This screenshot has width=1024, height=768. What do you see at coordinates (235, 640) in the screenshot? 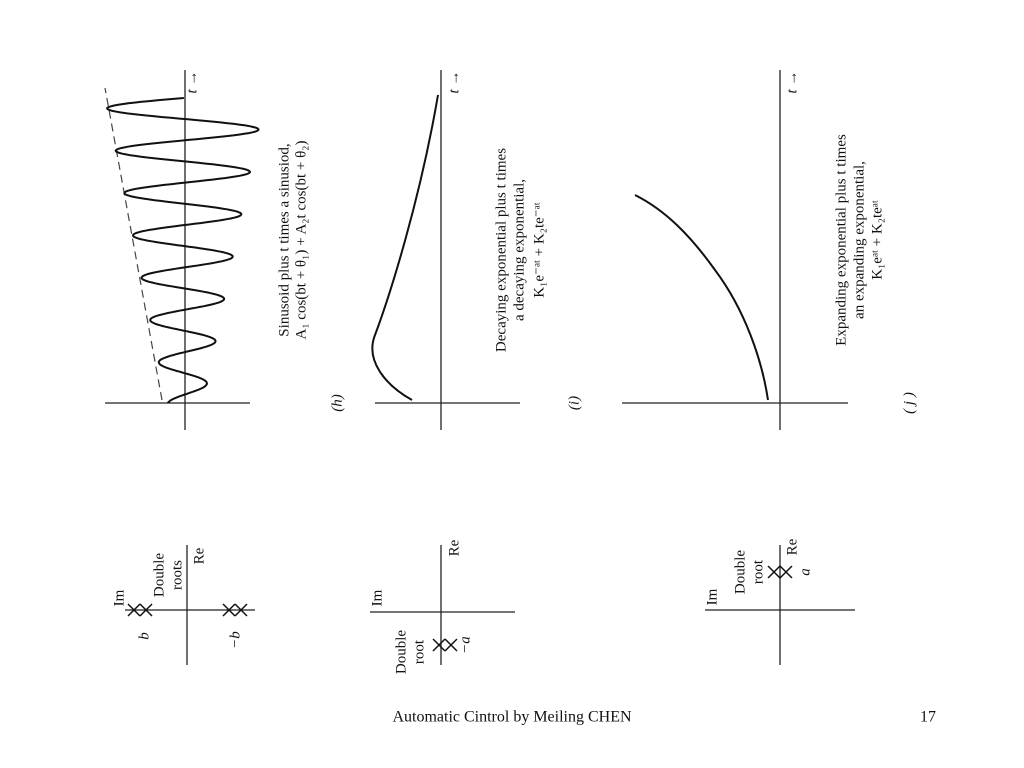
I see `root-label: −b` at bounding box center [235, 640].